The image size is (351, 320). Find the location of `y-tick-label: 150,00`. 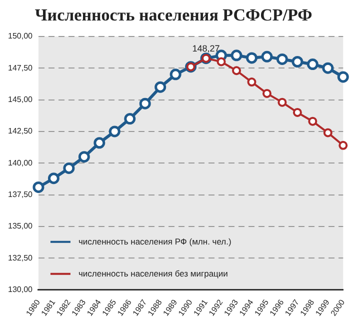

y-tick-label: 150,00 is located at coordinates (21, 36).